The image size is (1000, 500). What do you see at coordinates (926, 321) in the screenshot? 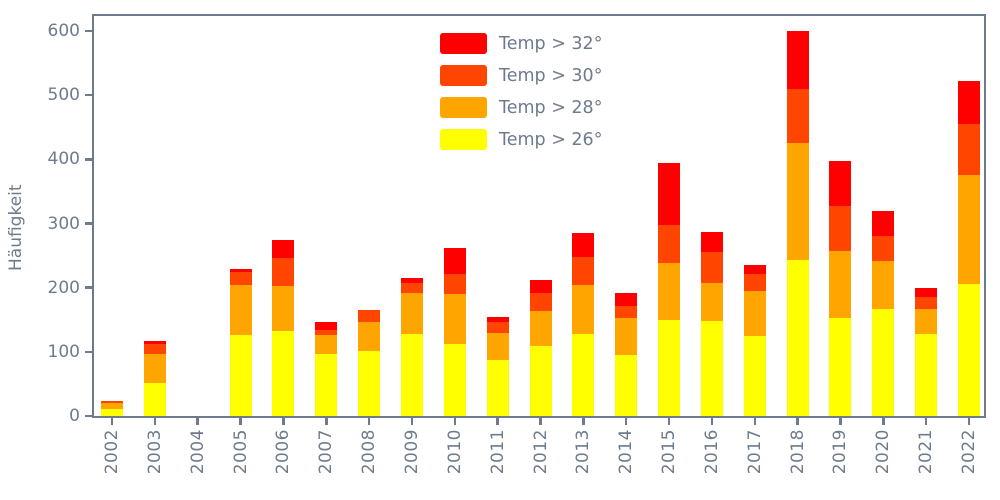
I see `bar-segment-2021-28deg` at bounding box center [926, 321].